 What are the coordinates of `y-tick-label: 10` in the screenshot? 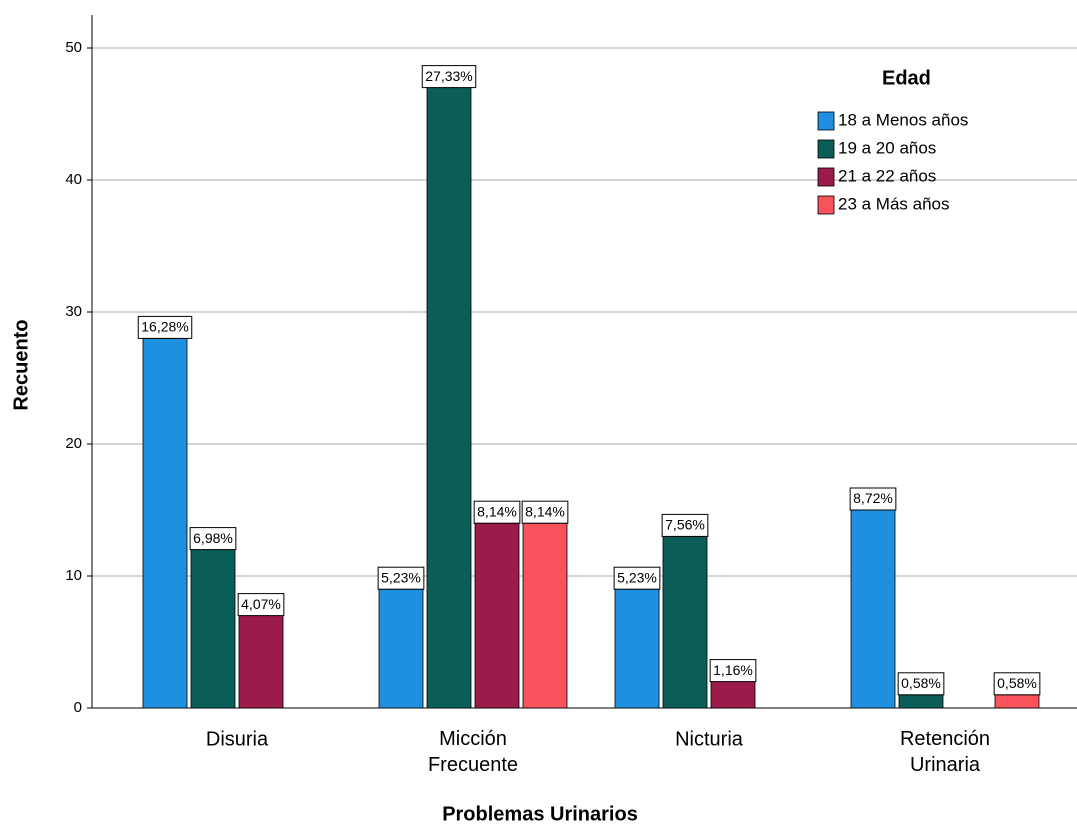 It's located at (73, 575).